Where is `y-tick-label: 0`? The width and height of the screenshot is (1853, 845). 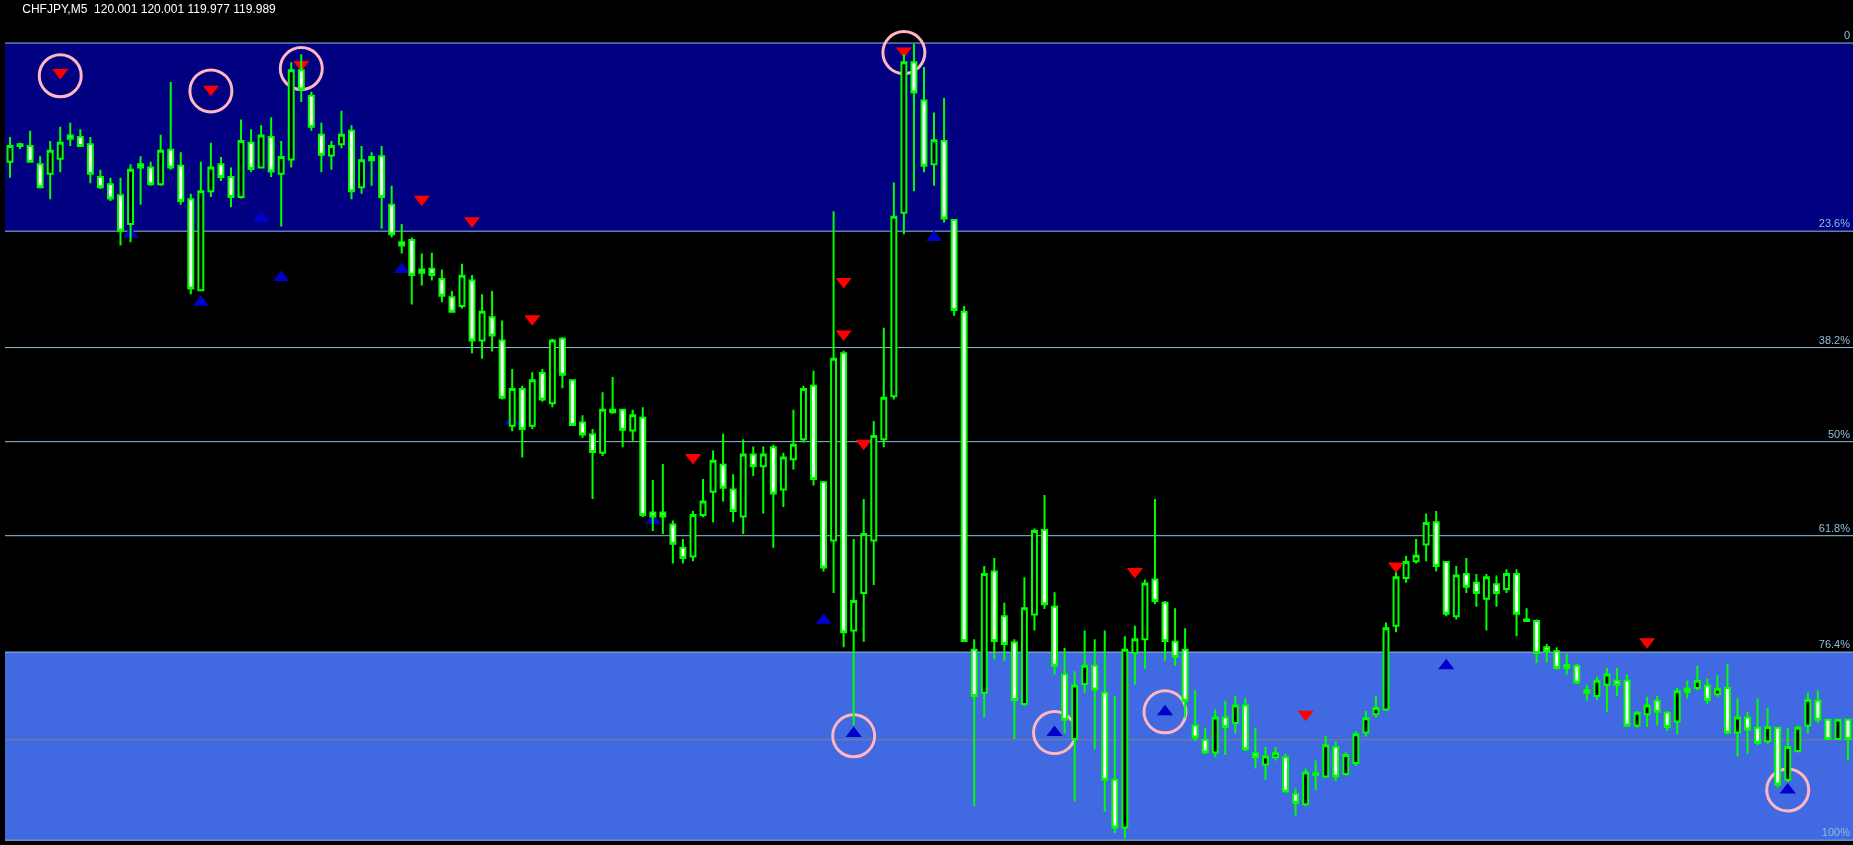
y-tick-label: 0 is located at coordinates (1846, 35).